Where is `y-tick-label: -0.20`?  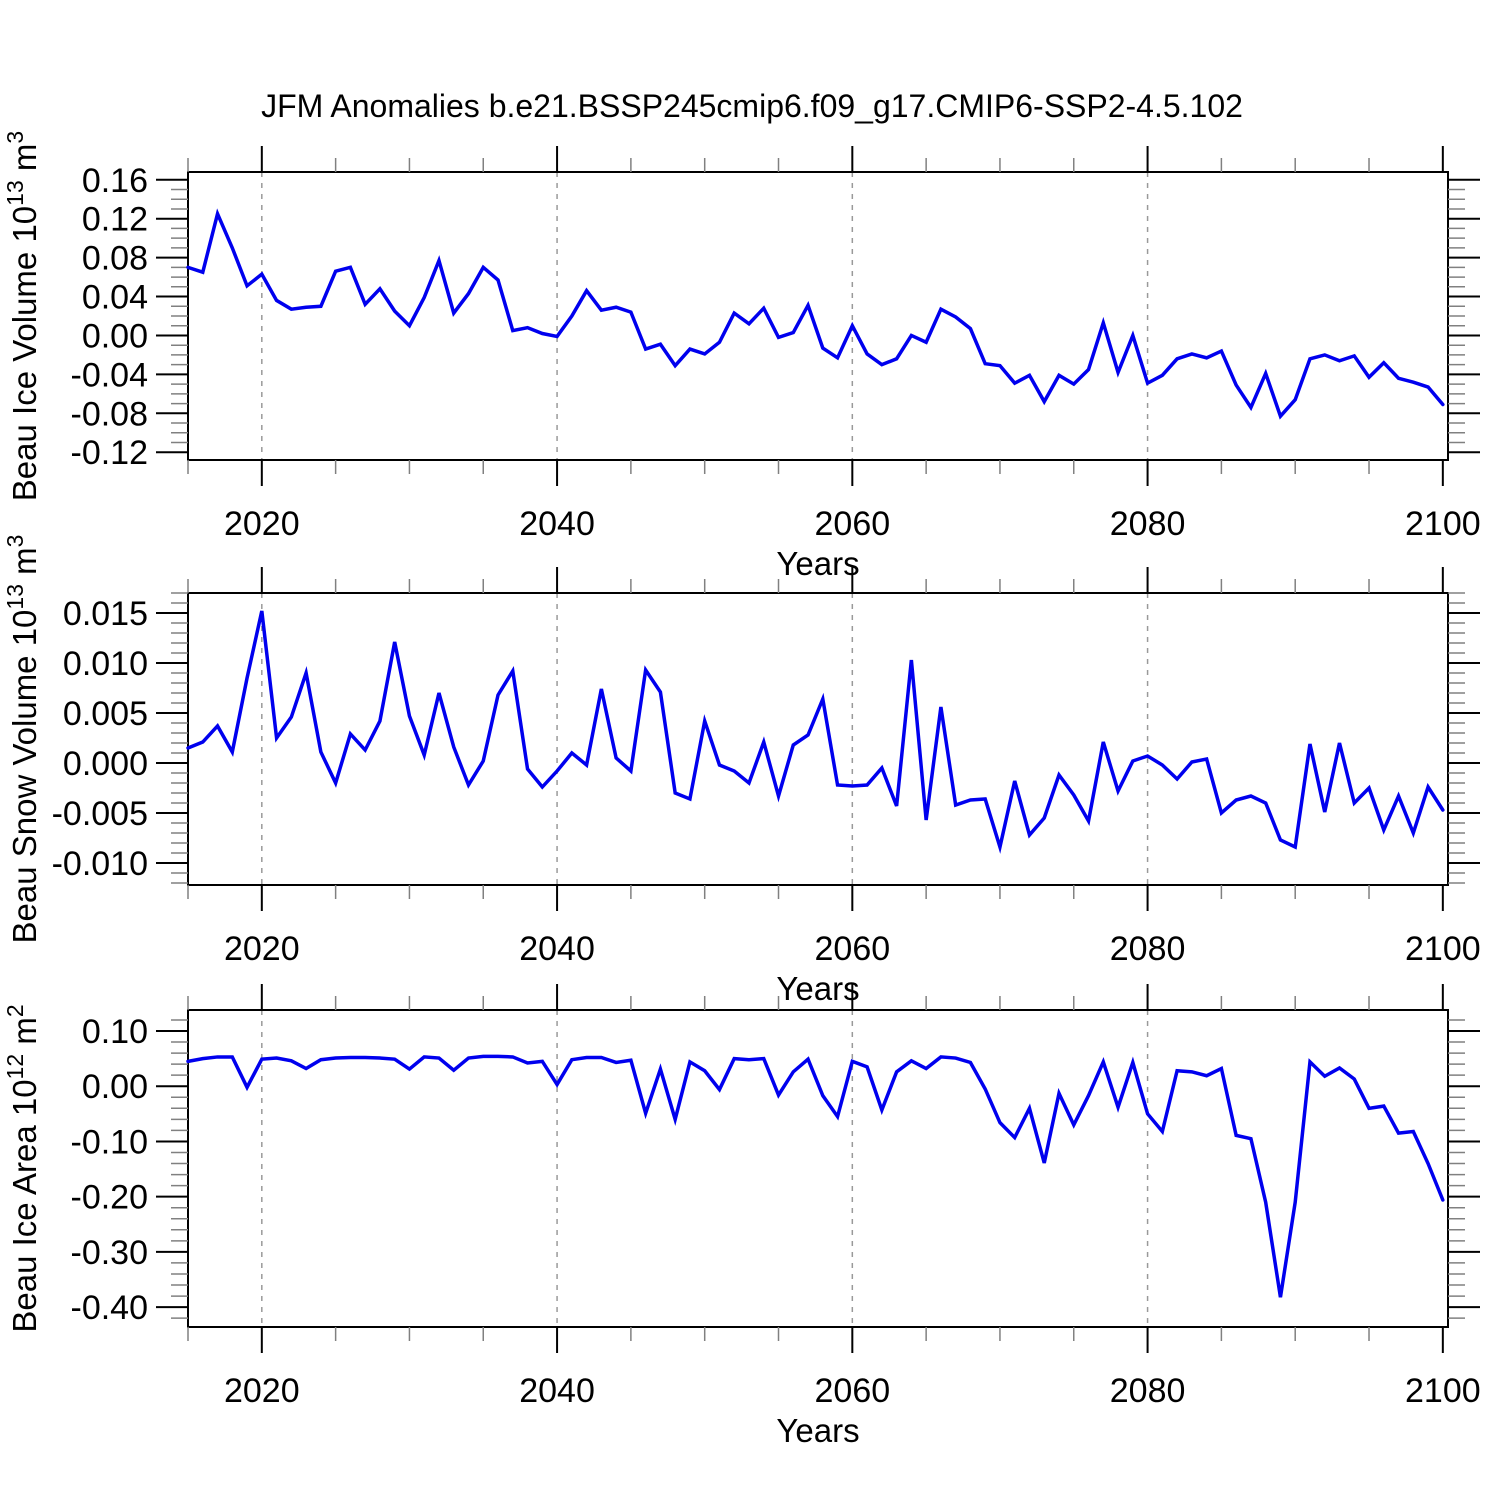 y-tick-label: -0.20 is located at coordinates (110, 1198).